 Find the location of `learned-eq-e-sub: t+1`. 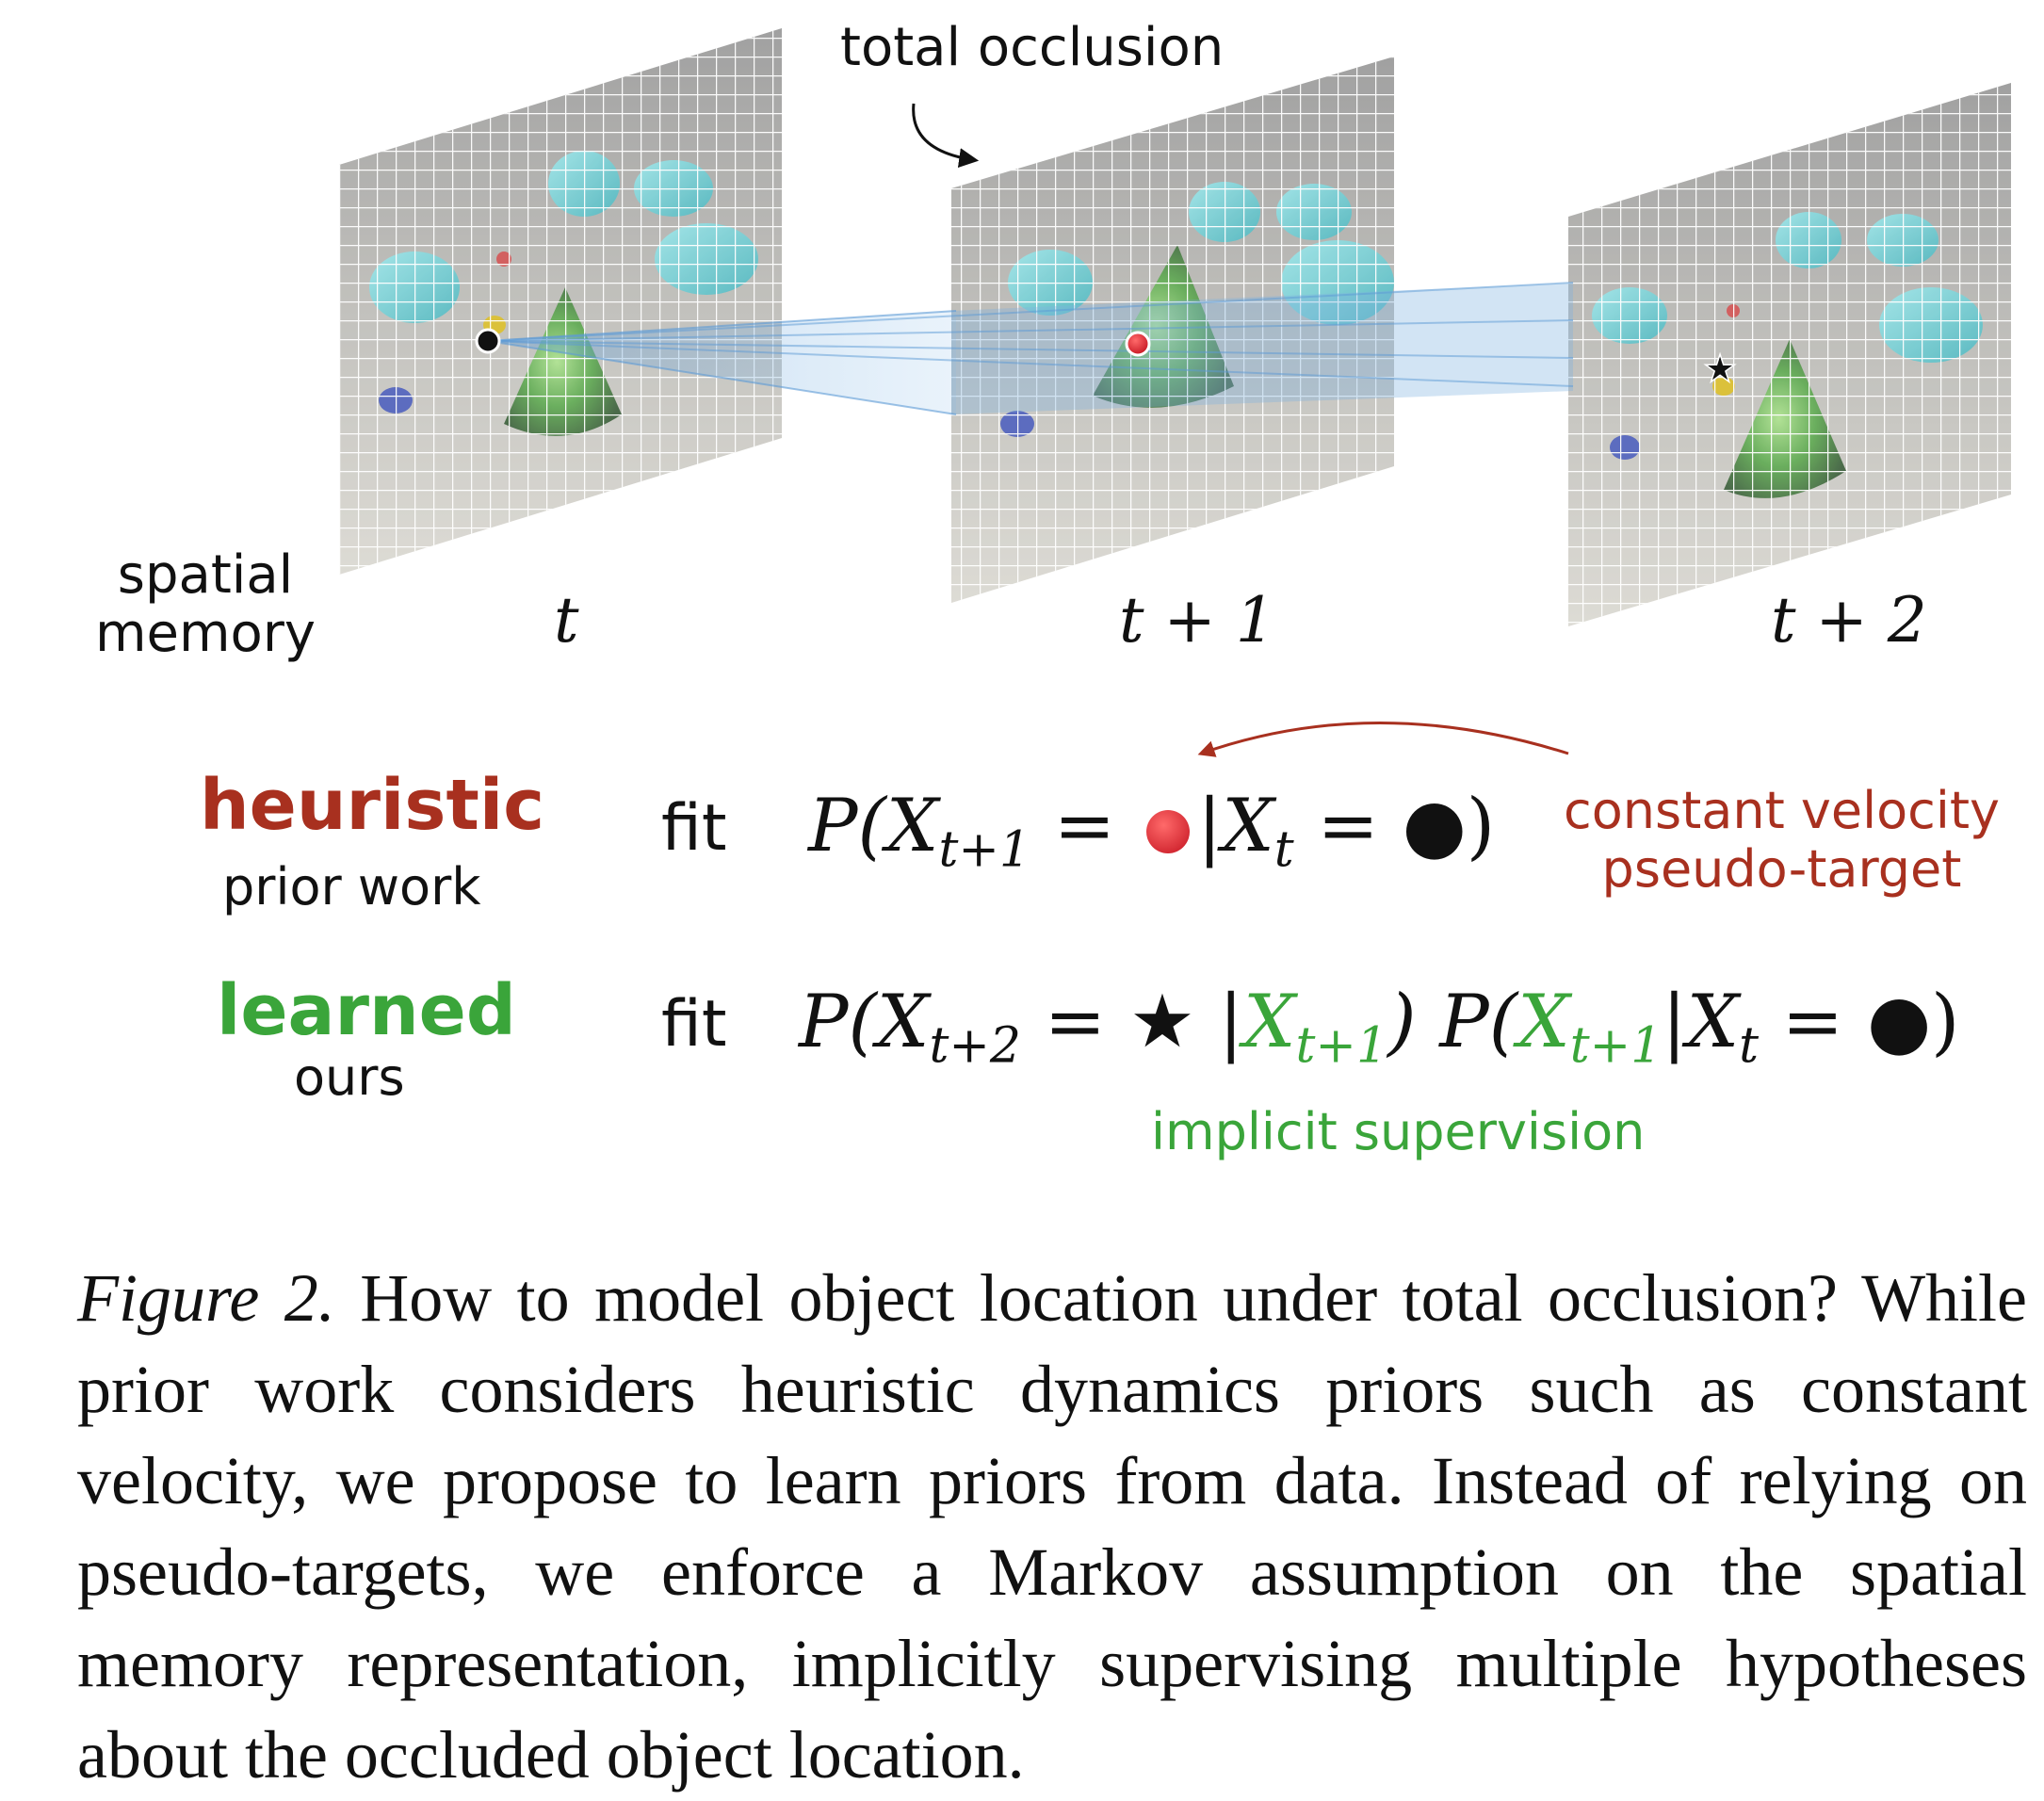

learned-eq-e-sub: t+1 is located at coordinates (1616, 1046).